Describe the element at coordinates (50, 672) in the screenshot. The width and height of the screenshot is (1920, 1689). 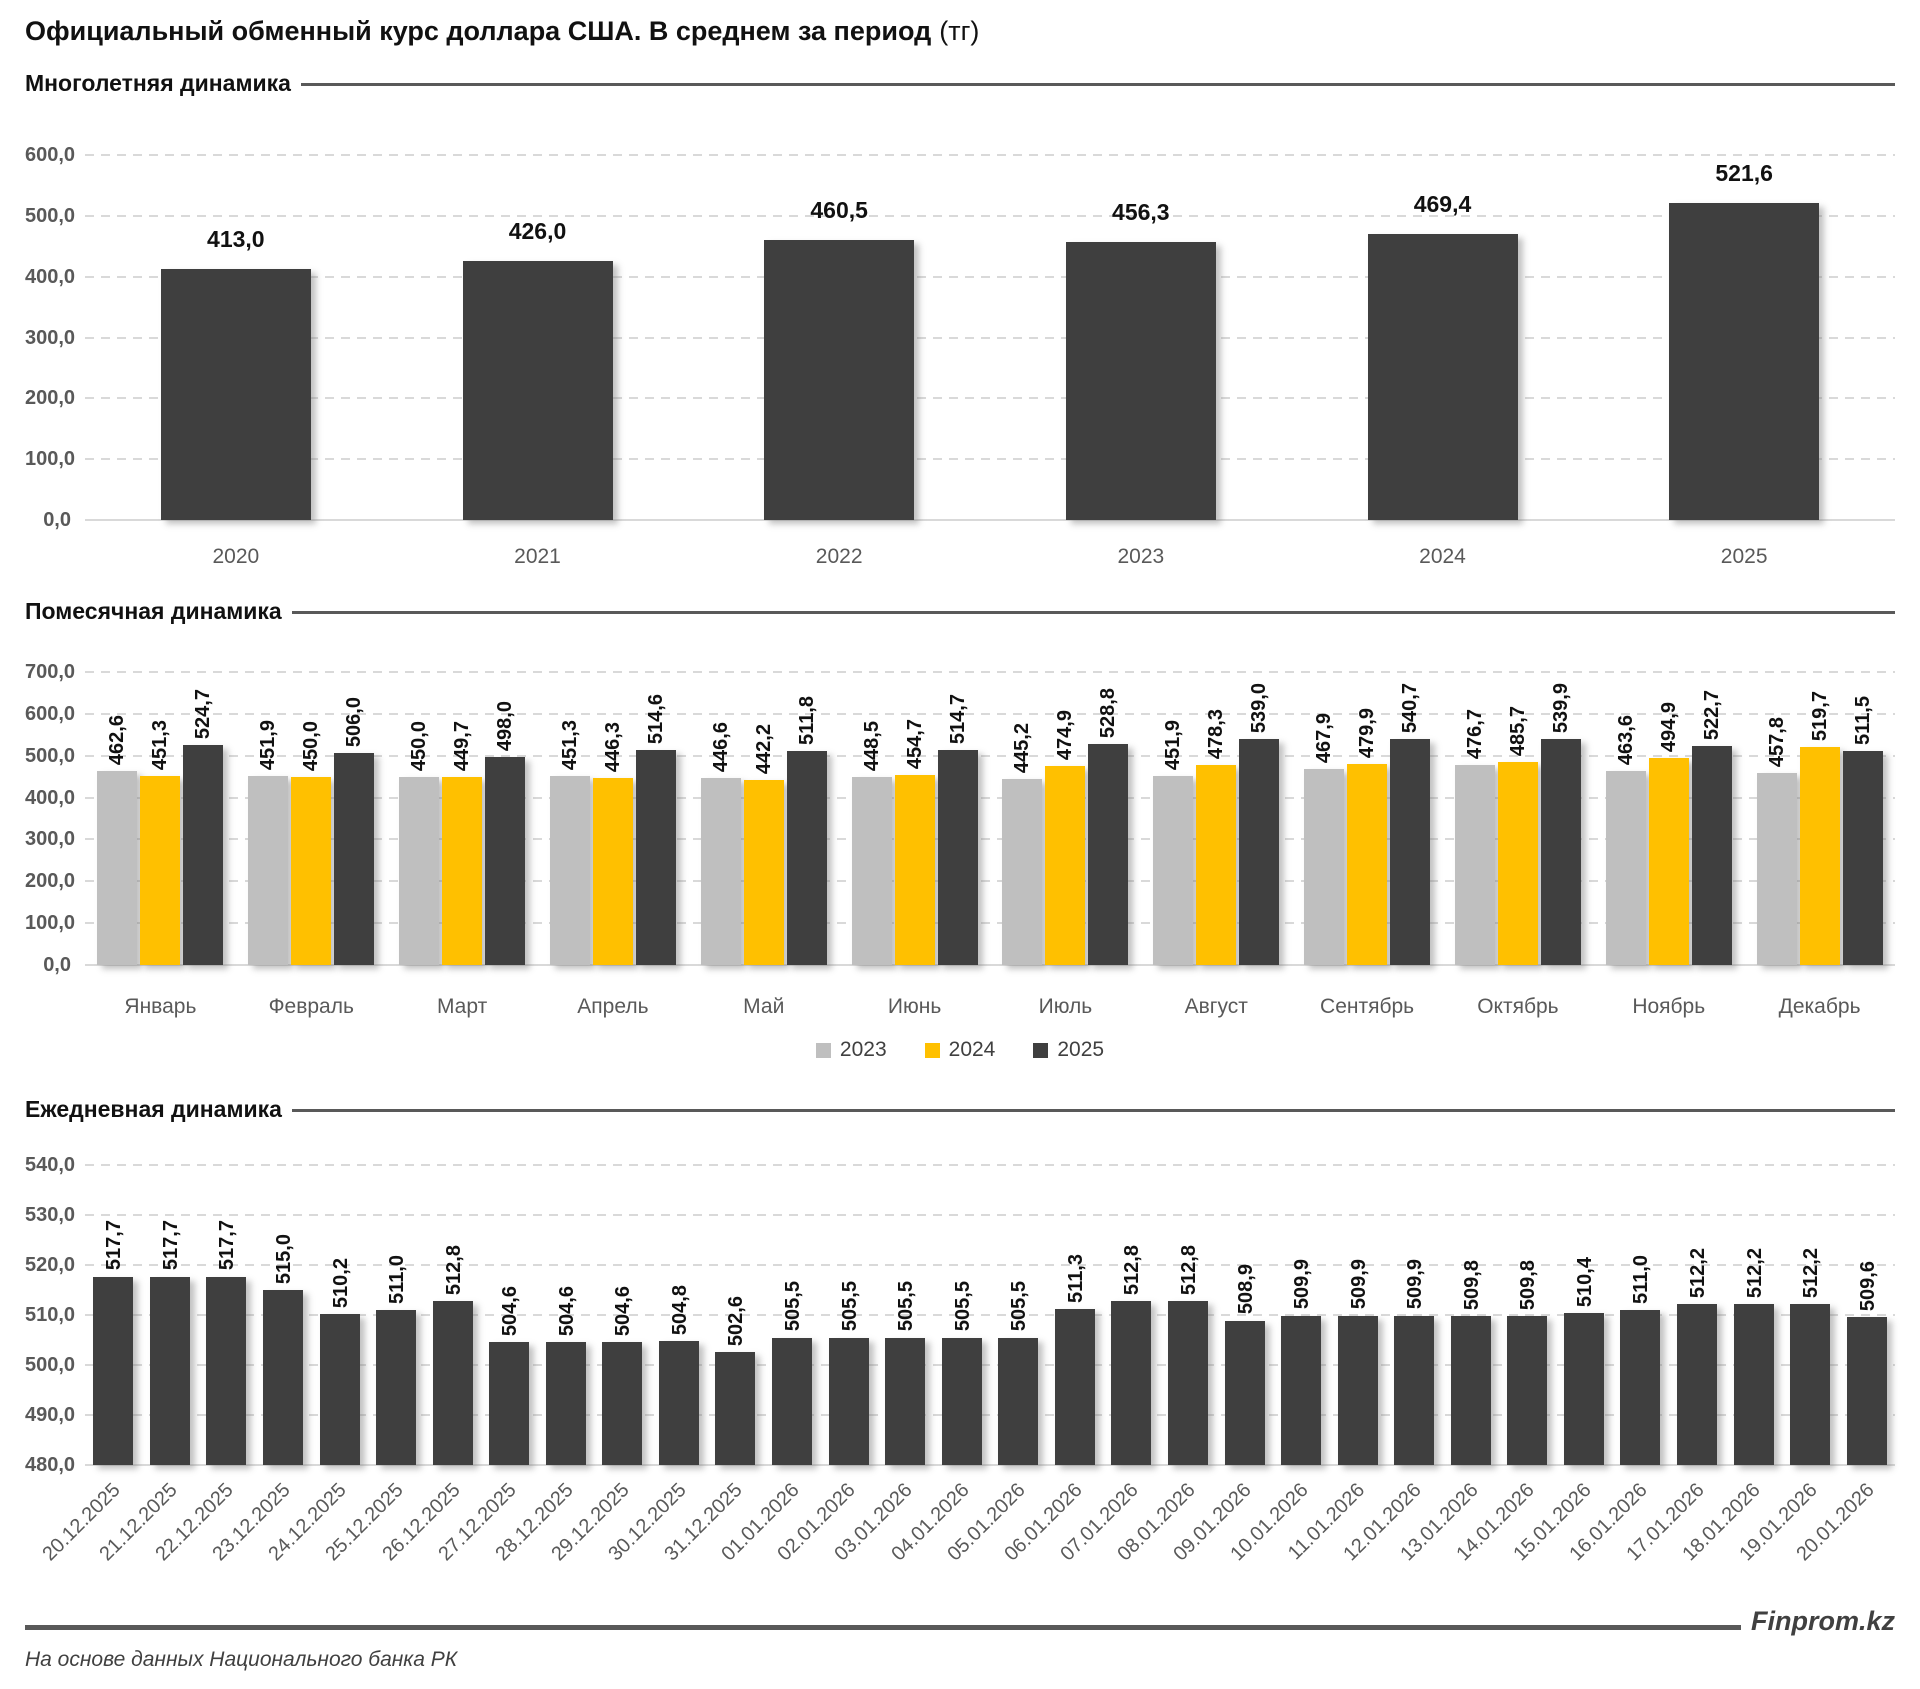
I see `y-tick-label: 700,0` at that location.